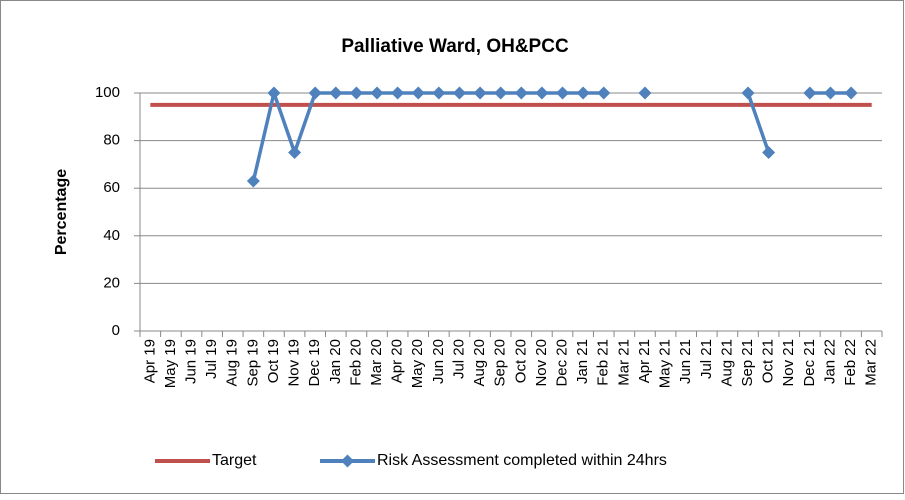 The width and height of the screenshot is (905, 500). Describe the element at coordinates (111, 235) in the screenshot. I see `y-tick-label: 40` at that location.